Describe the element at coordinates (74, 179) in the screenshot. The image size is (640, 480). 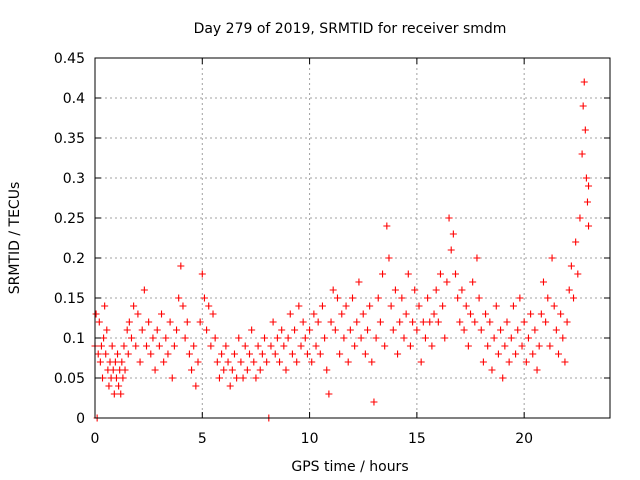
I see `y-tick-label: 0.3` at that location.